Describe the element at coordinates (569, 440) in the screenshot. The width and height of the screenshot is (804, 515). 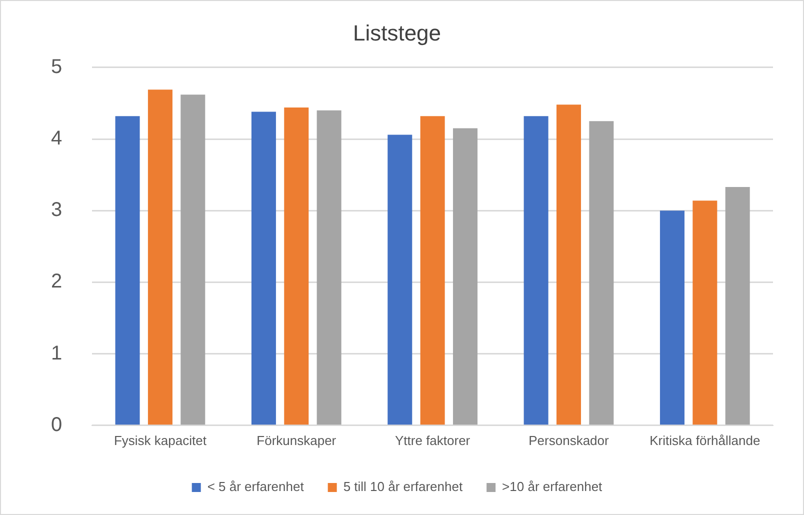
I see `x-tick-label: Personskador` at that location.